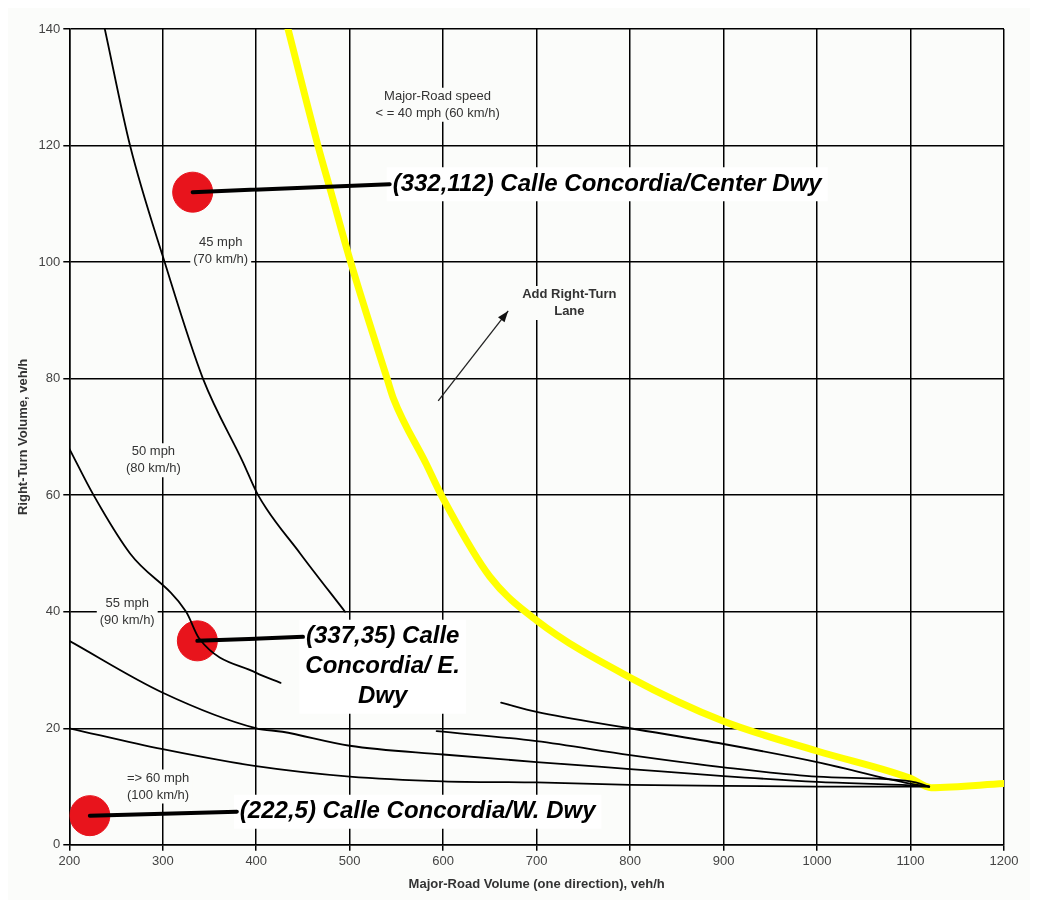 Image resolution: width=1038 pixels, height=908 pixels. Describe the element at coordinates (53, 727) in the screenshot. I see `y-tick-label: 20` at that location.